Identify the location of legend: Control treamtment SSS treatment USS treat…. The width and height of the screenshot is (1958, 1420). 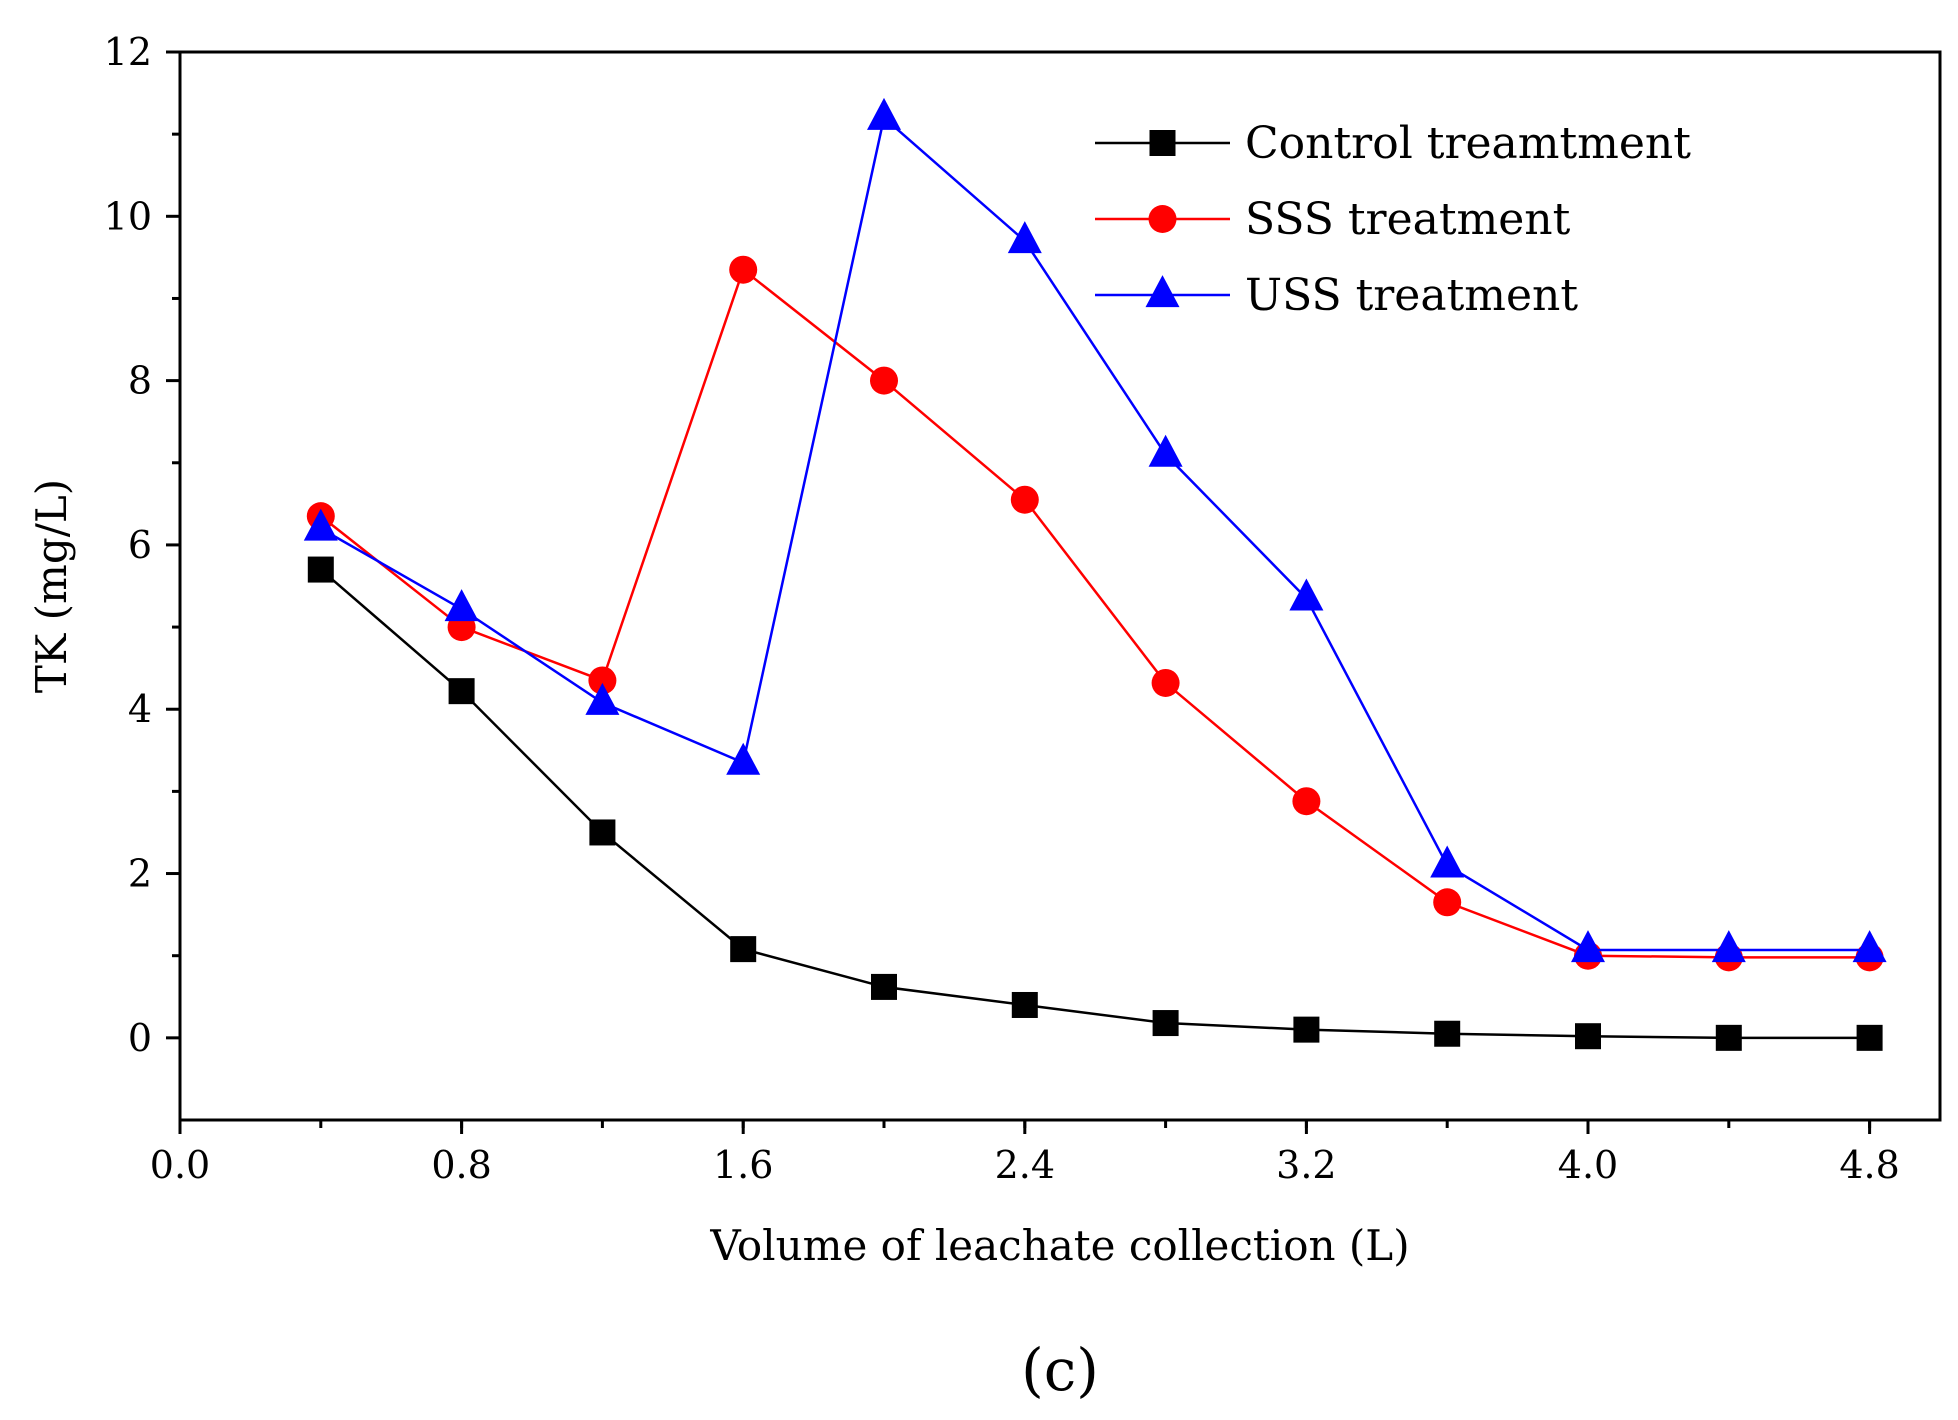
(1393, 219).